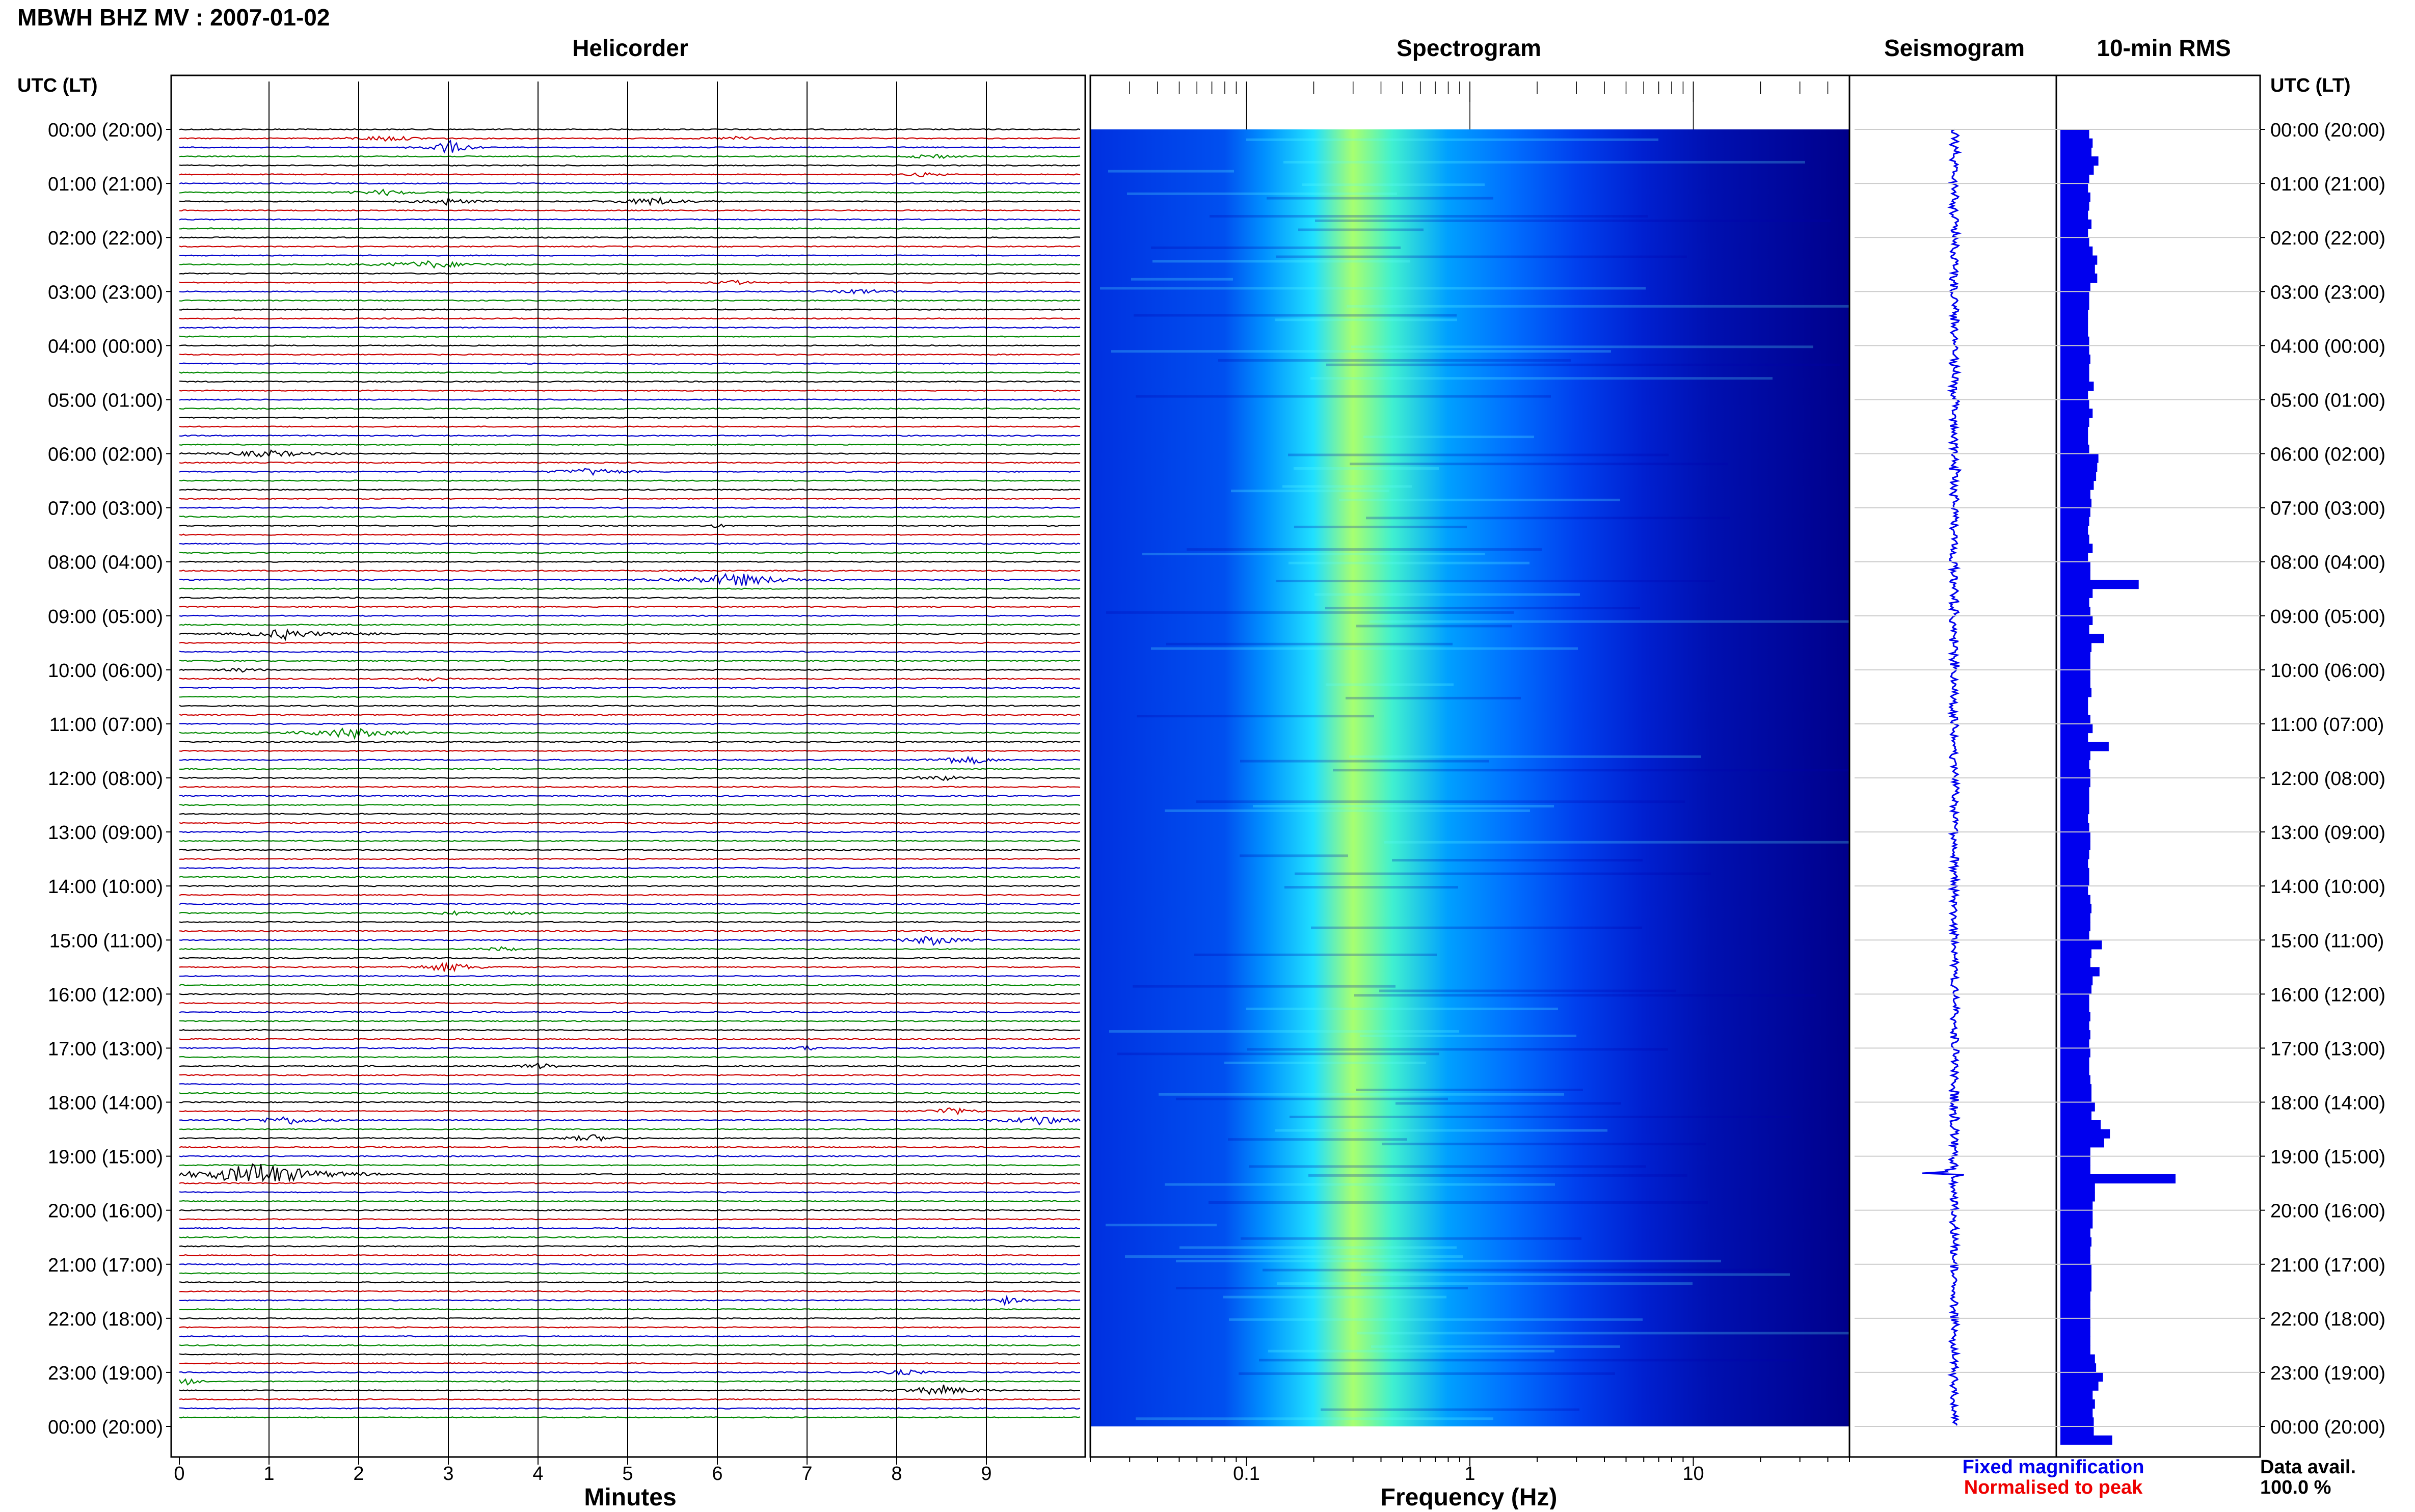  What do you see at coordinates (1469, 1473) in the screenshot?
I see `frequency-tick-label: 1` at bounding box center [1469, 1473].